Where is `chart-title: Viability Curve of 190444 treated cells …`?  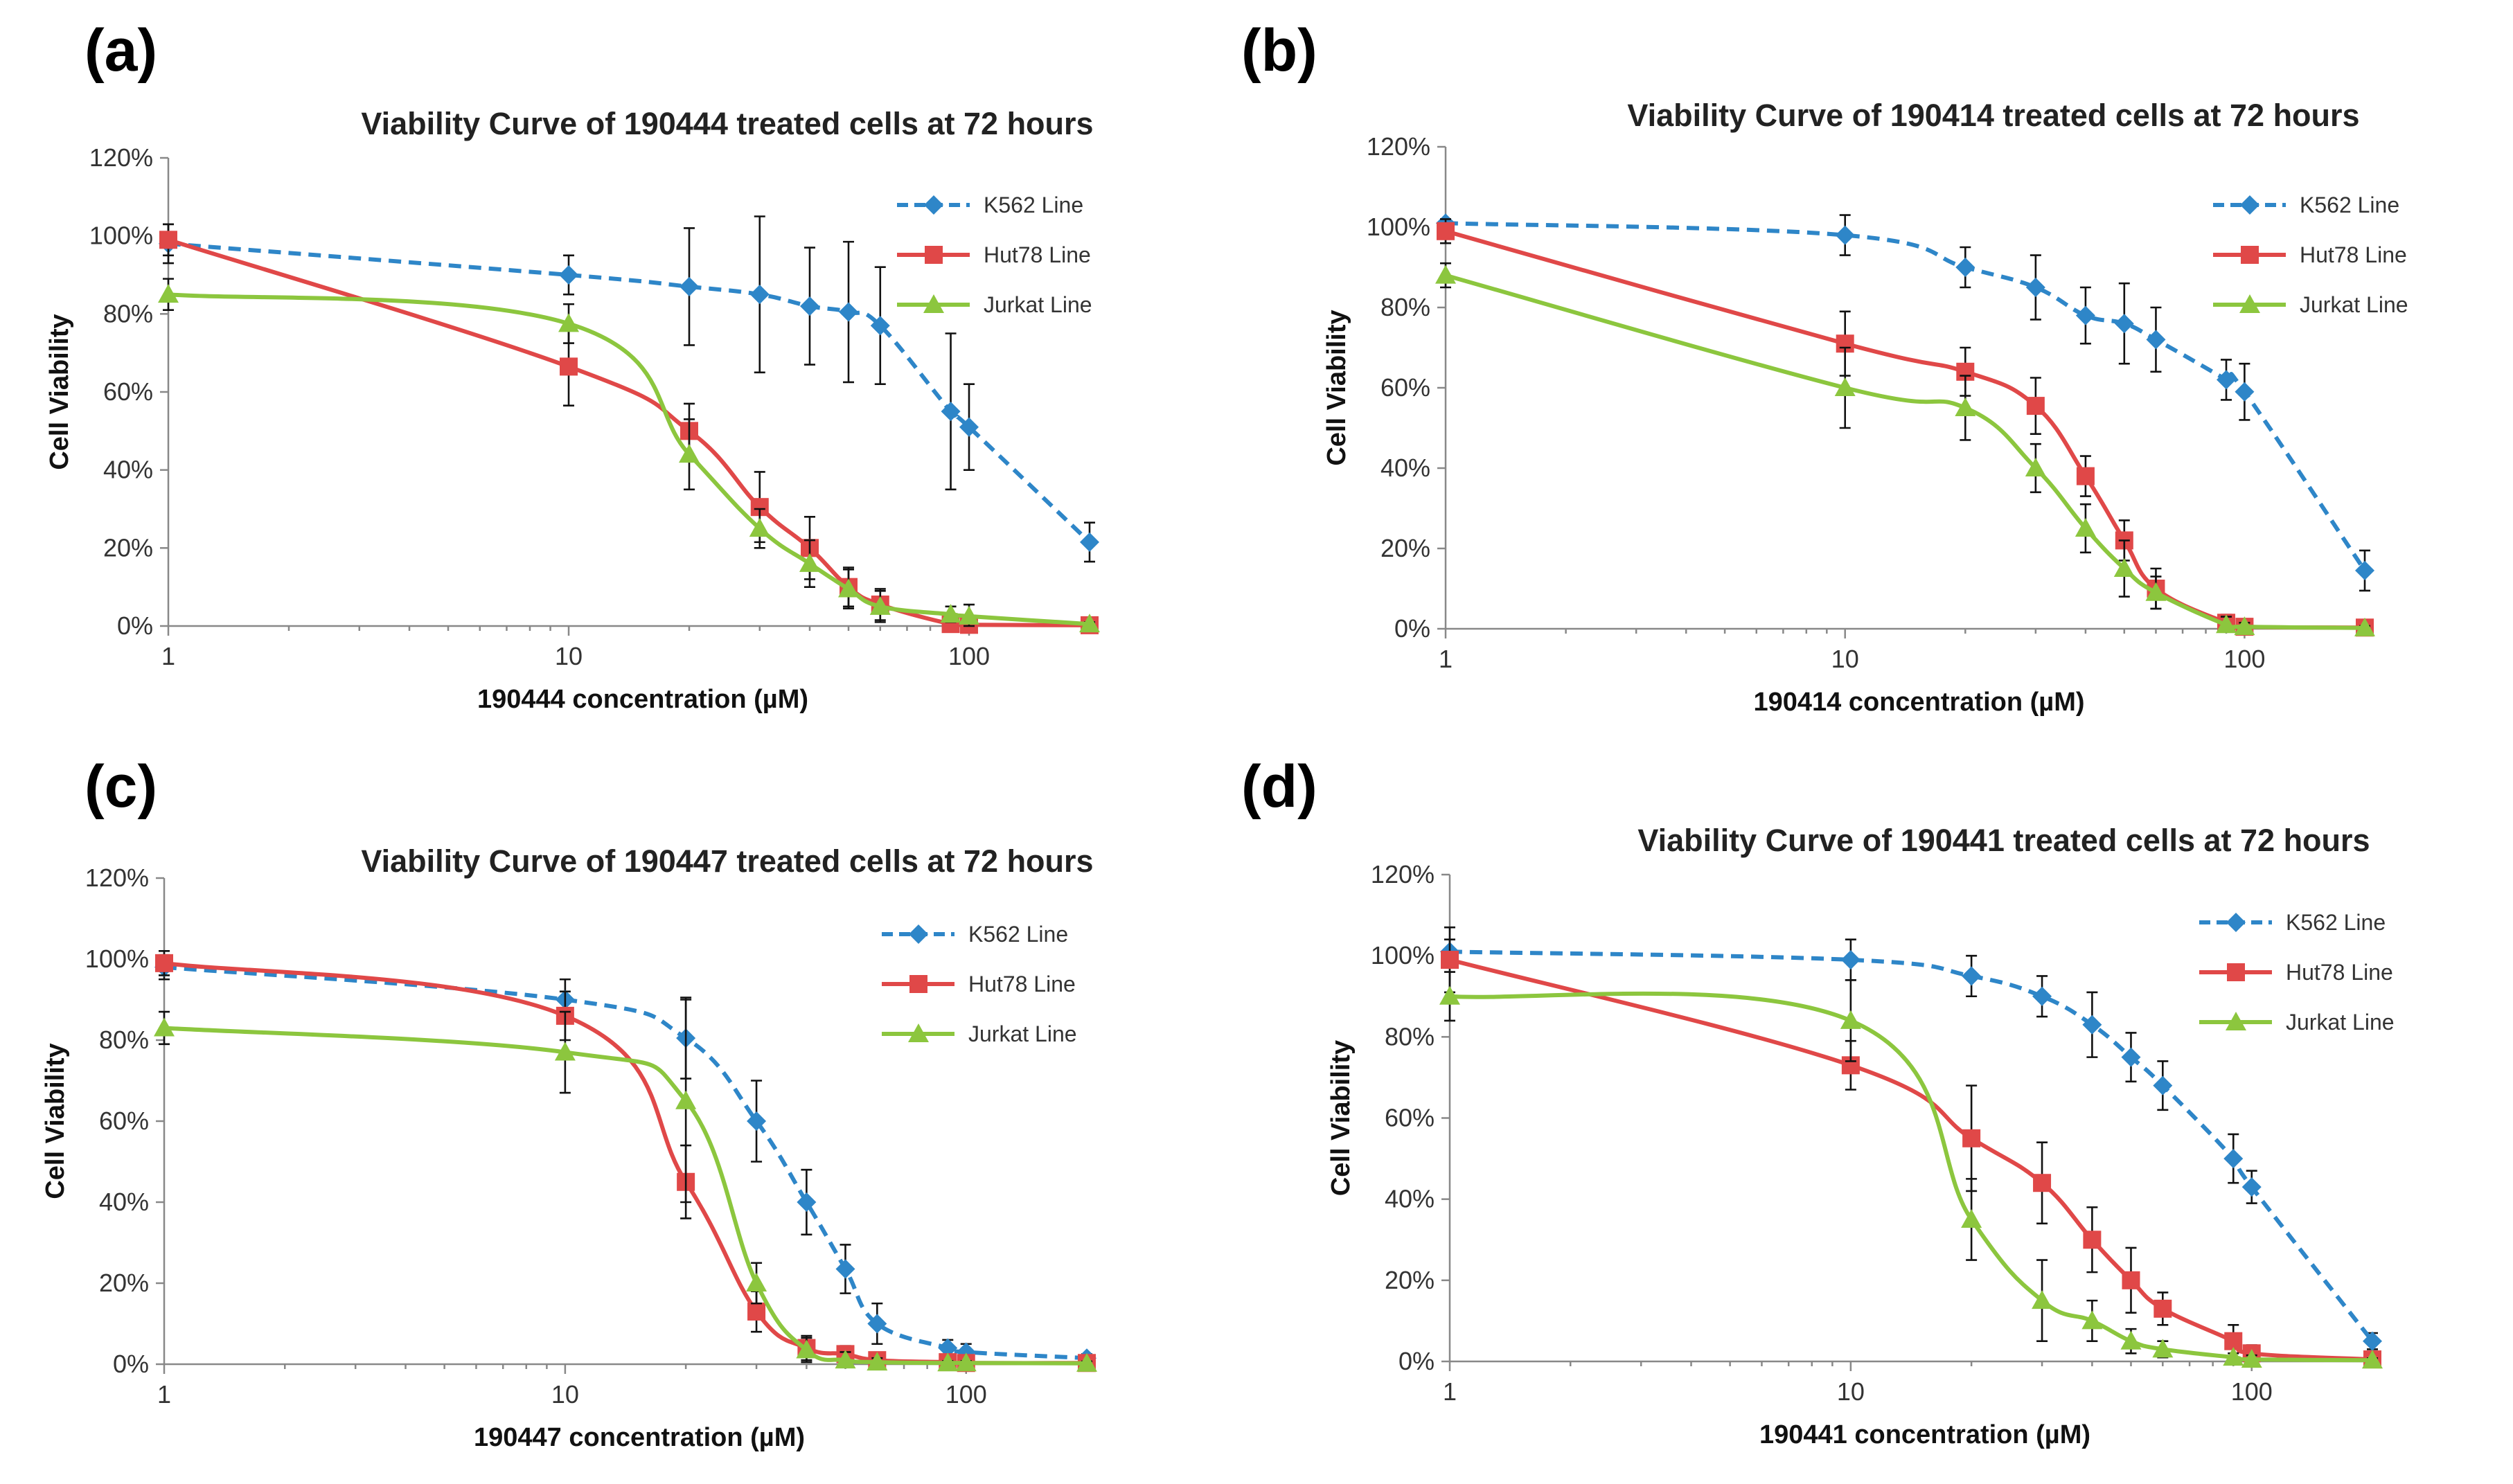
chart-title: Viability Curve of 190444 treated cells … is located at coordinates (727, 124).